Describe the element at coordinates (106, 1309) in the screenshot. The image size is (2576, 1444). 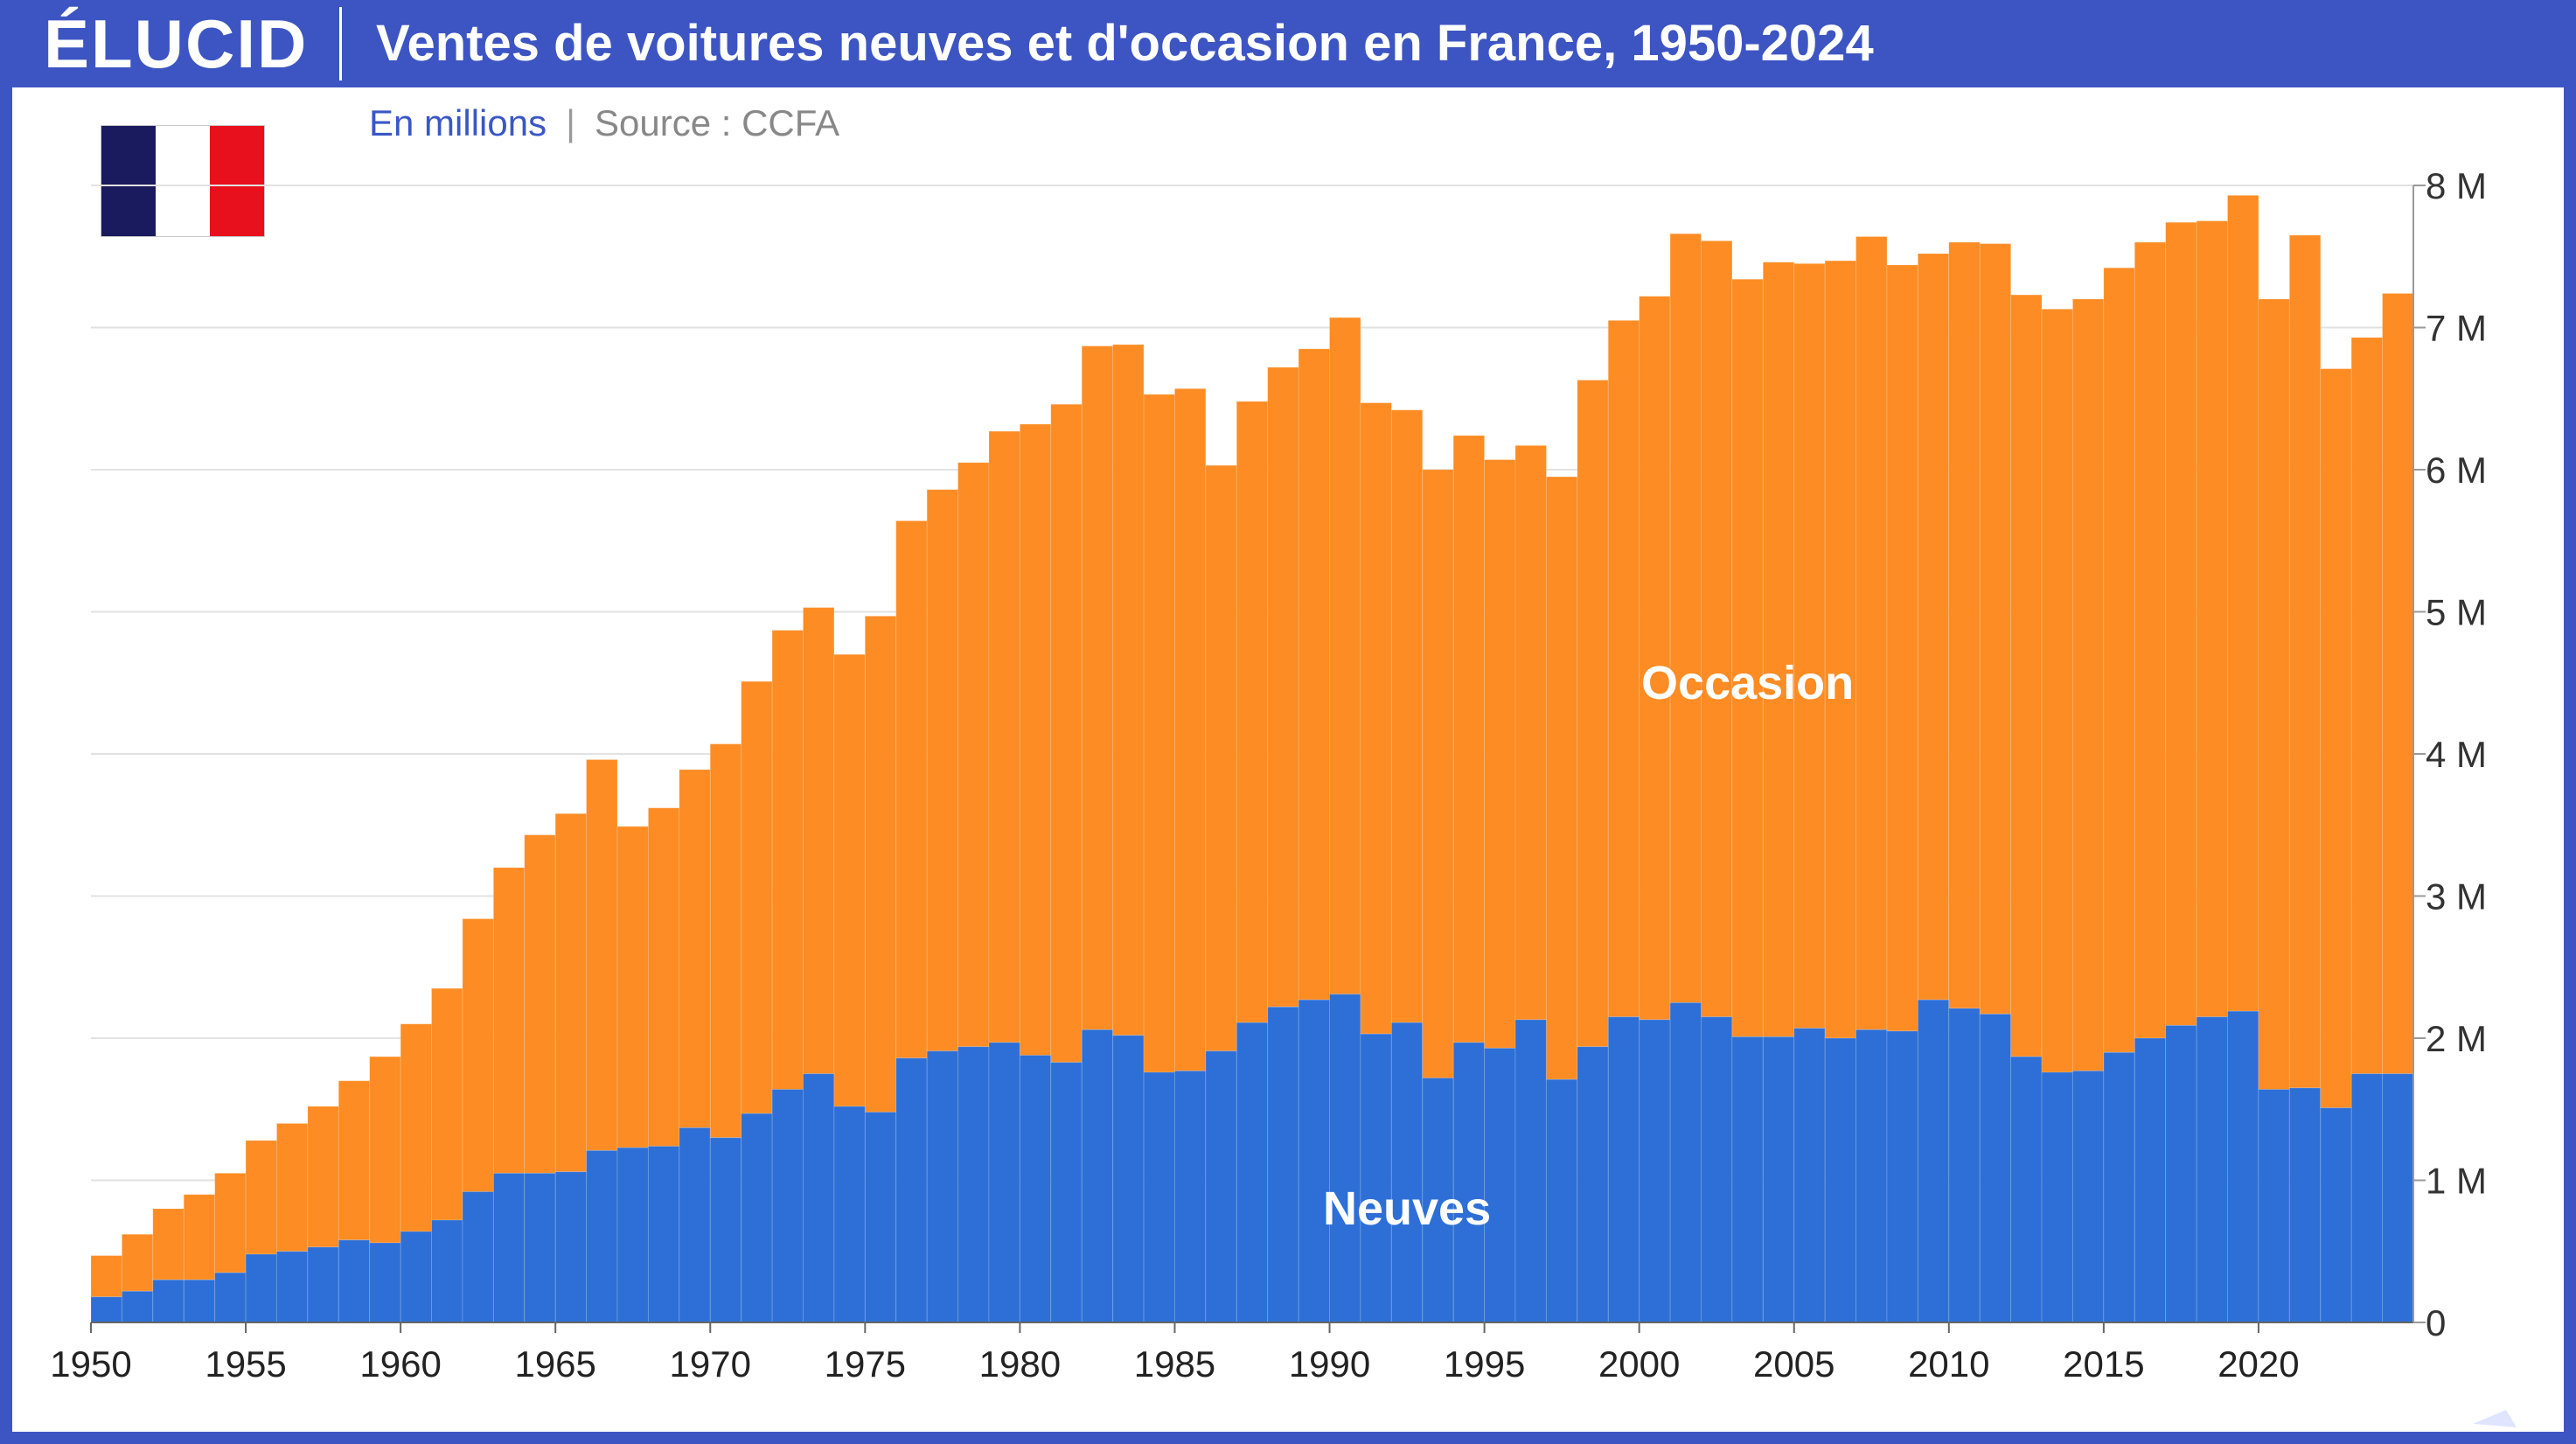
I see `bar-neuves-1950` at that location.